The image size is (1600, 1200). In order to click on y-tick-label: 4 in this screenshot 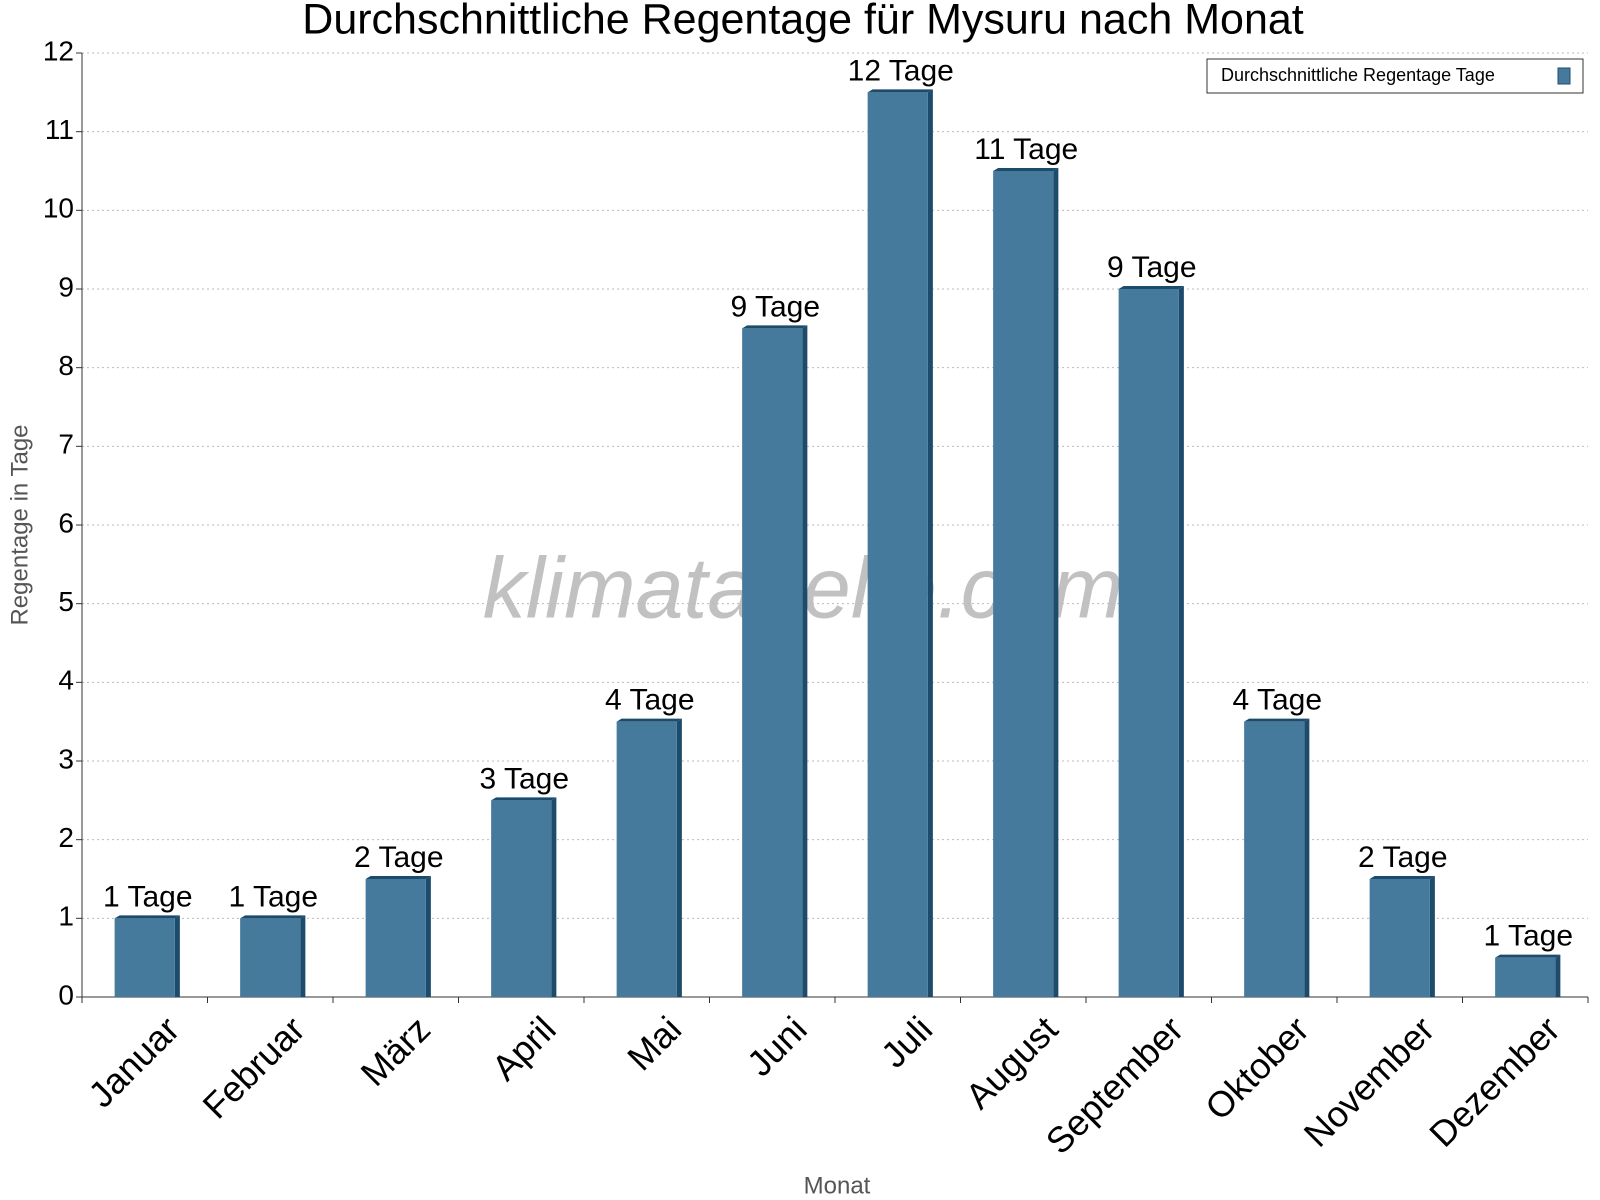, I will do `click(66, 680)`.